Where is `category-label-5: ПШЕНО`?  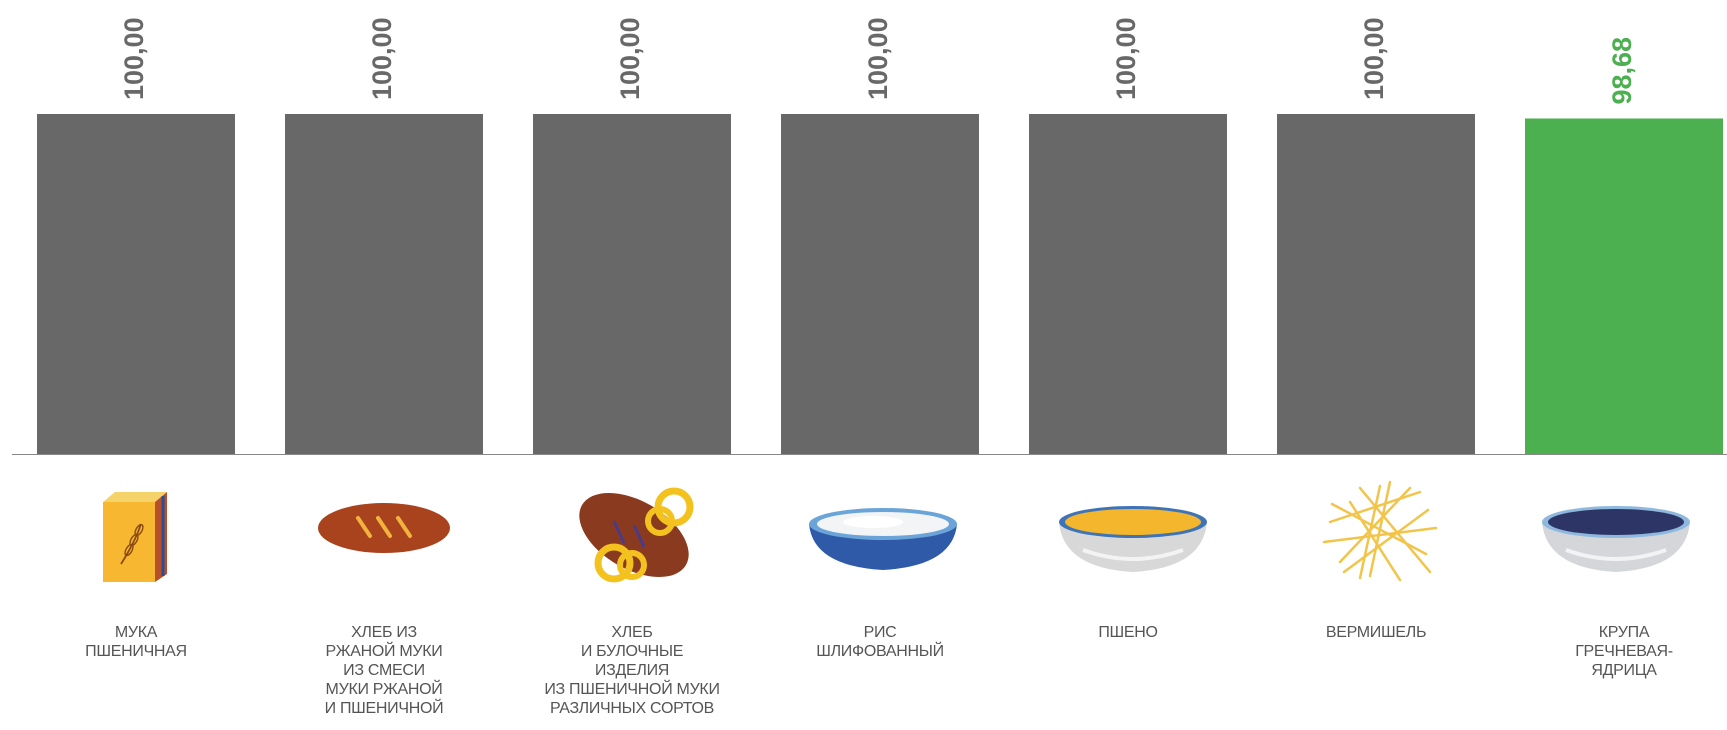 category-label-5: ПШЕНО is located at coordinates (1128, 632).